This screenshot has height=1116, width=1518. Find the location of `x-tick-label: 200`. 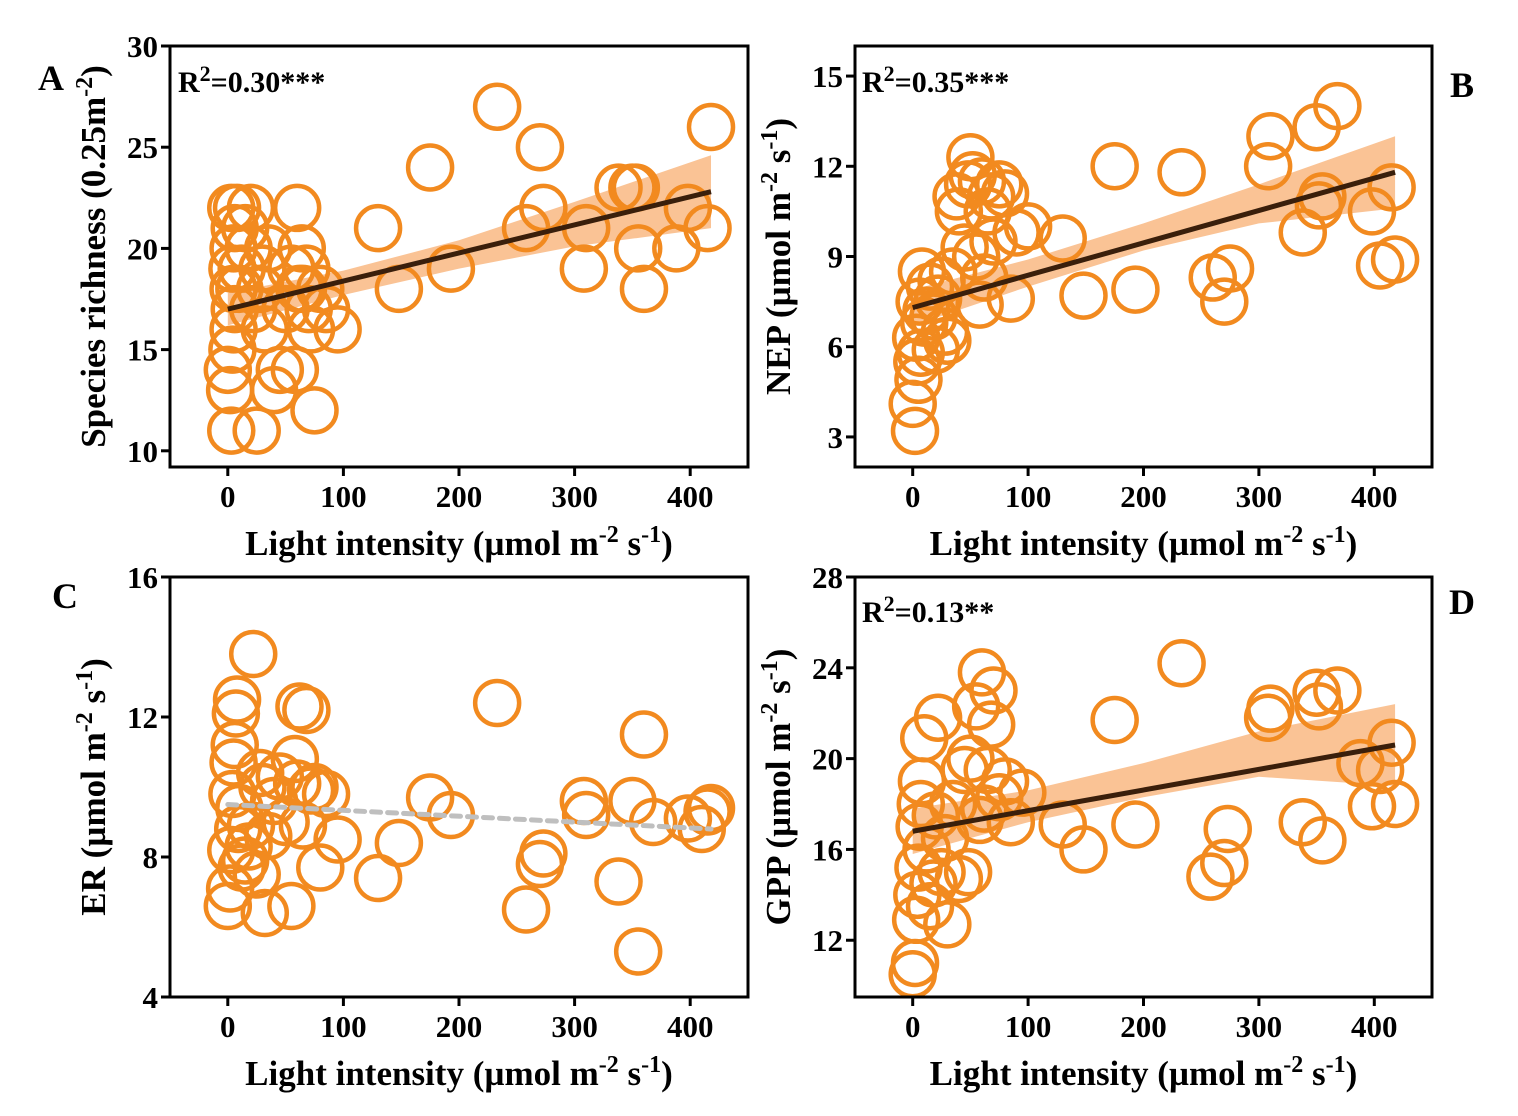

x-tick-label: 200 is located at coordinates (1143, 1026).